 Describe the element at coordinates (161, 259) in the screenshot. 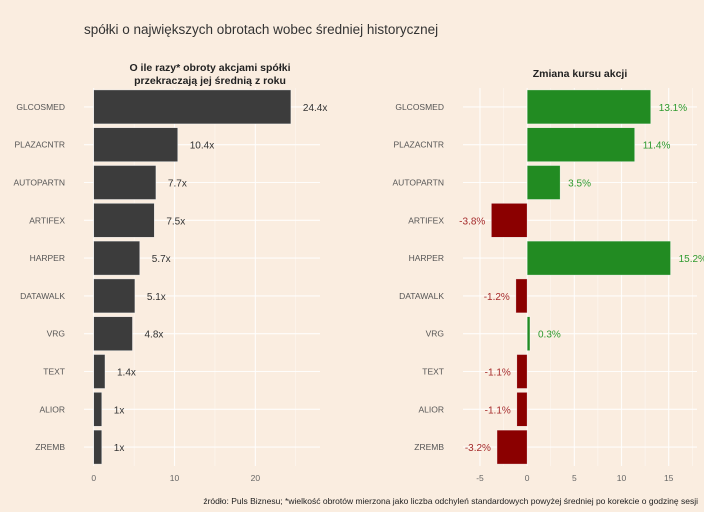

I see `value-label: 5.7x` at that location.